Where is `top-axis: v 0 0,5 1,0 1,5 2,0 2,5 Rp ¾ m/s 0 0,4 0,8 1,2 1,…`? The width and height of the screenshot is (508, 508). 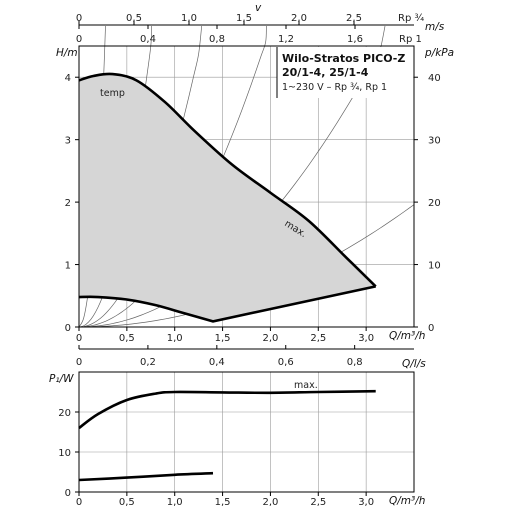 top-axis: v 0 0,5 1,0 1,5 2,0 2,5 Rp ¾ m/s 0 0,4 0,8 1,2 1,… is located at coordinates (260, 23).